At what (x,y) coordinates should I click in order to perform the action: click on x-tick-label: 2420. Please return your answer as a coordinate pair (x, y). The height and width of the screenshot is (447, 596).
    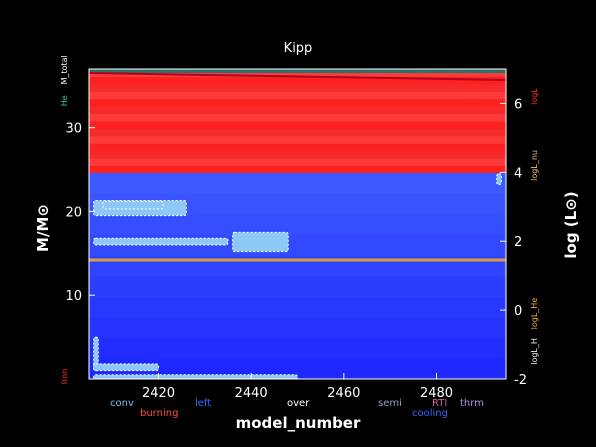
    Looking at the image, I should click on (158, 393).